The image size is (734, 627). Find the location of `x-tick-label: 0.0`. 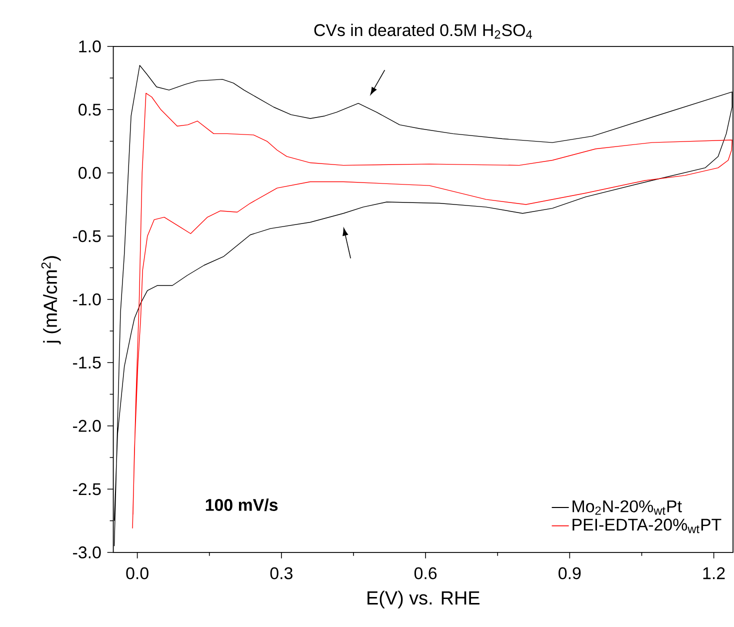

x-tick-label: 0.0 is located at coordinates (137, 573).